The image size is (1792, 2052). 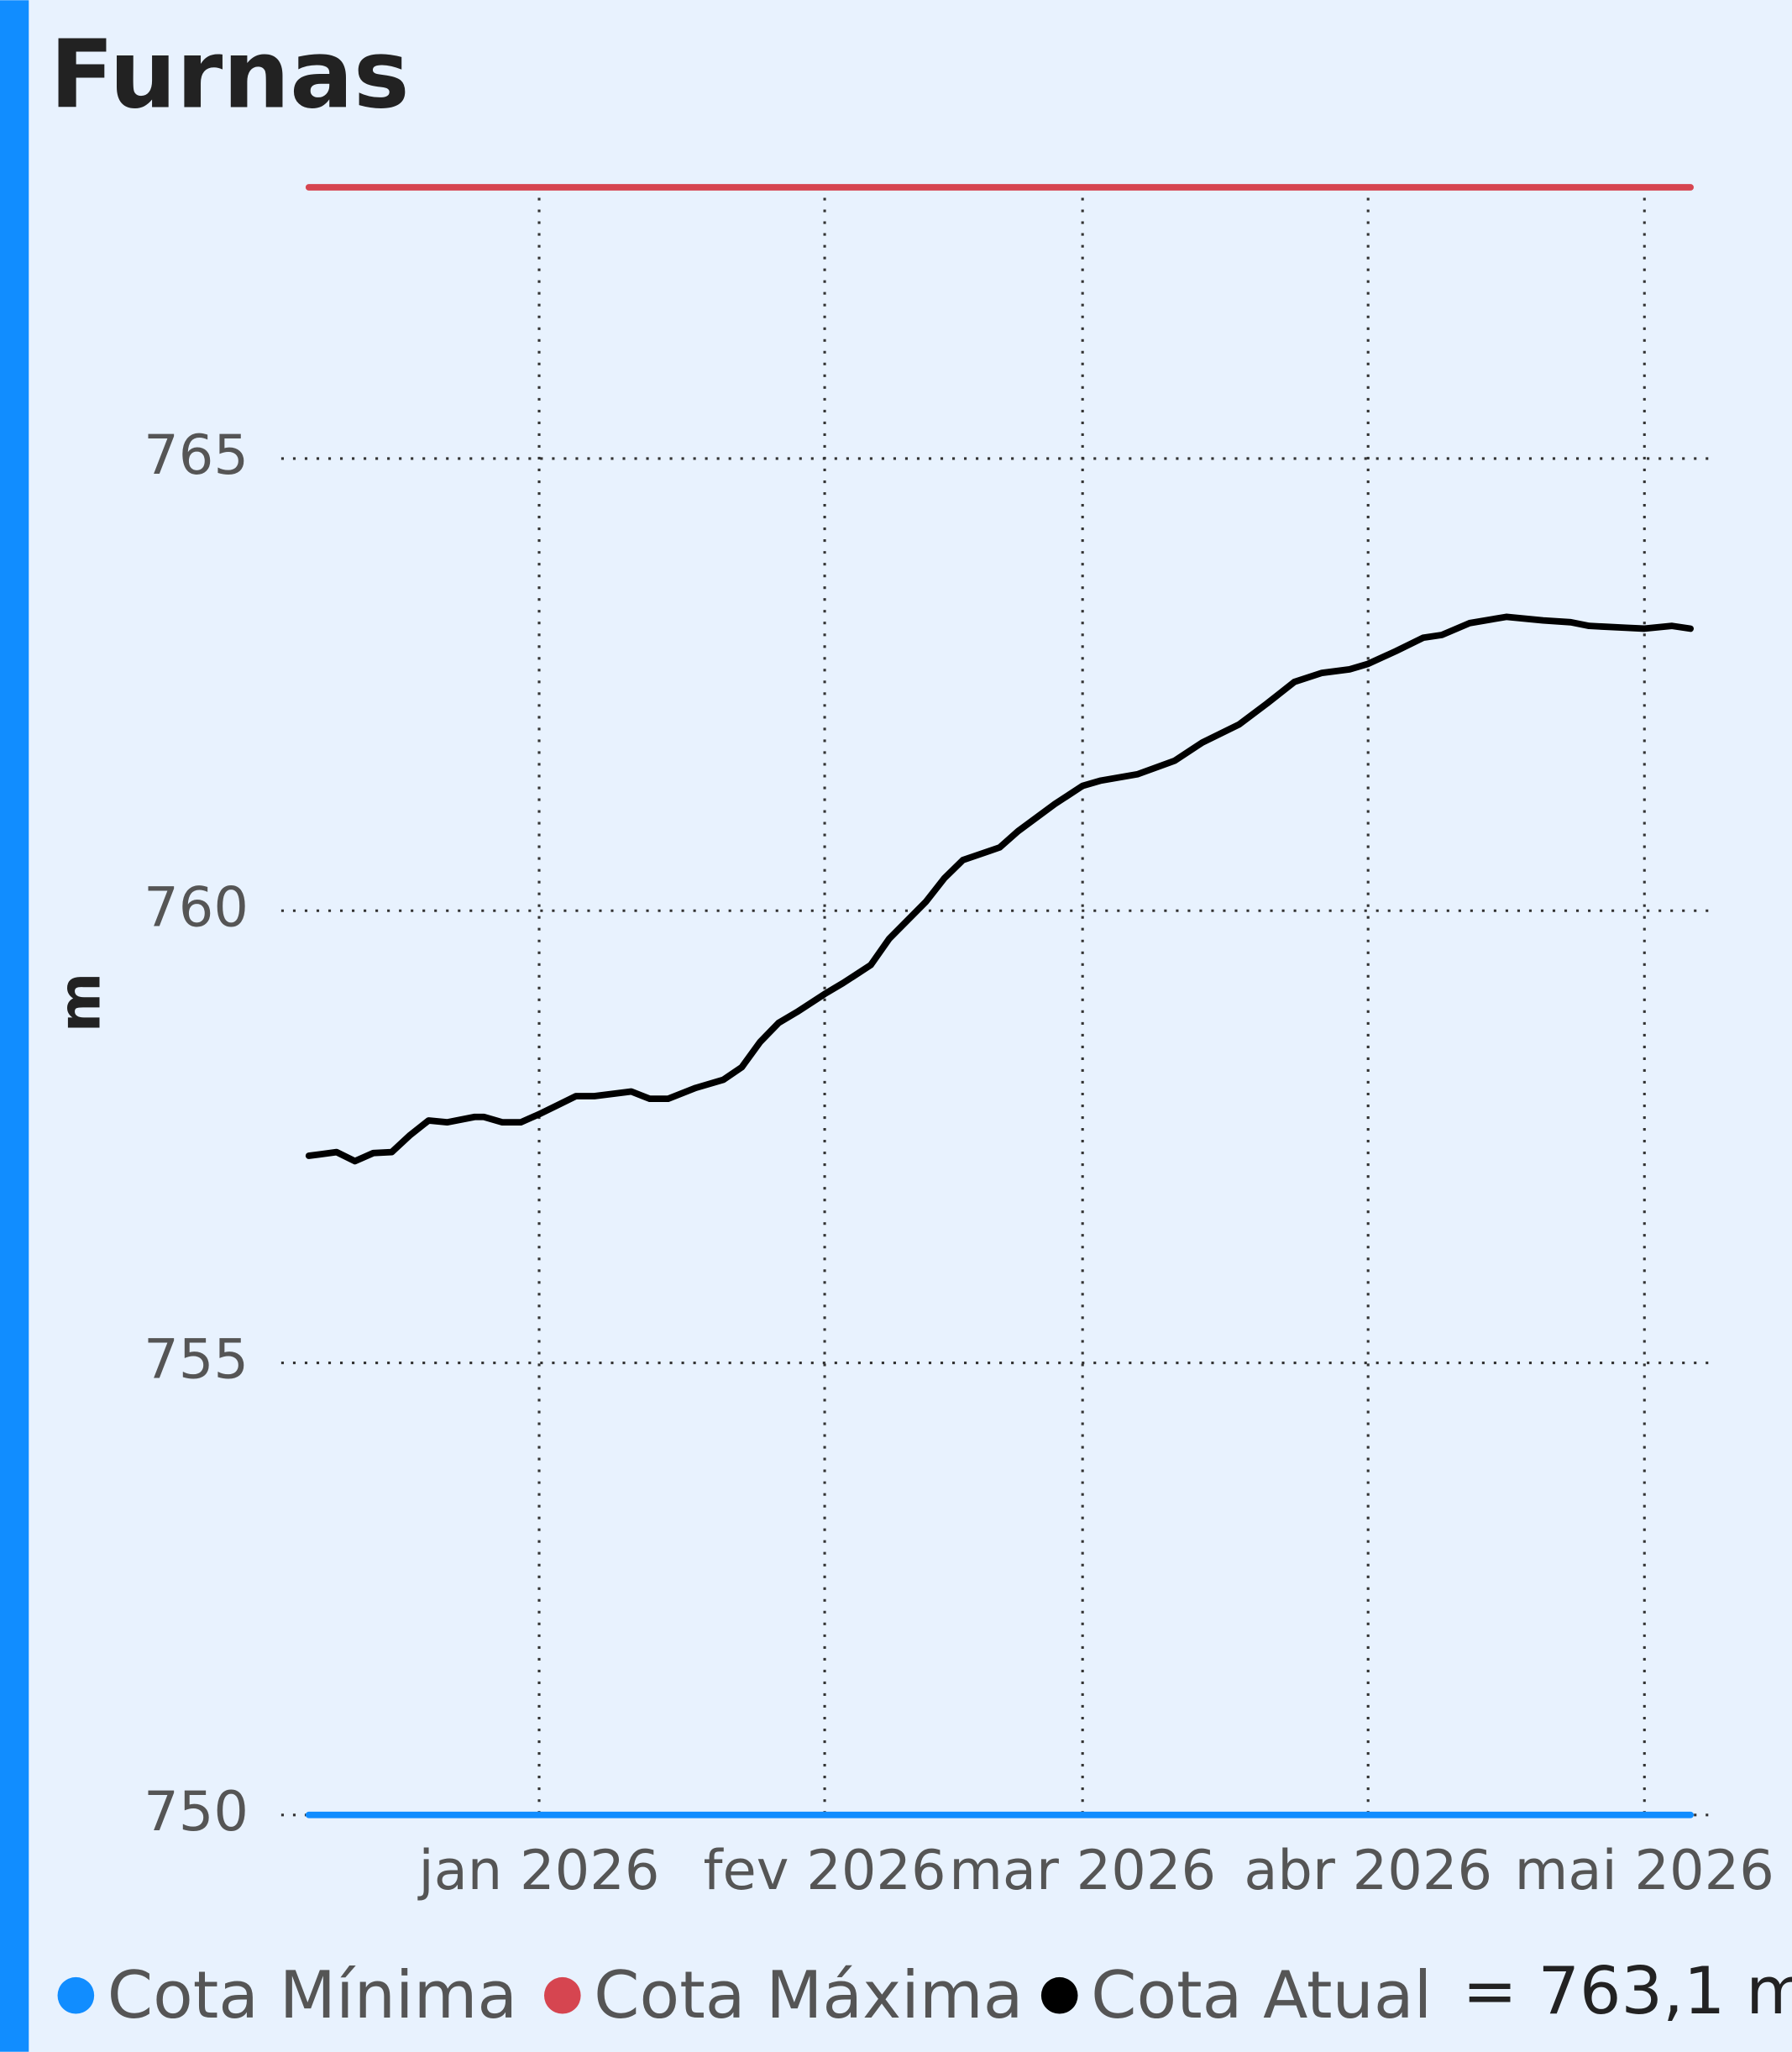 What do you see at coordinates (312, 1996) in the screenshot?
I see `legend-label: Cota Mínima` at bounding box center [312, 1996].